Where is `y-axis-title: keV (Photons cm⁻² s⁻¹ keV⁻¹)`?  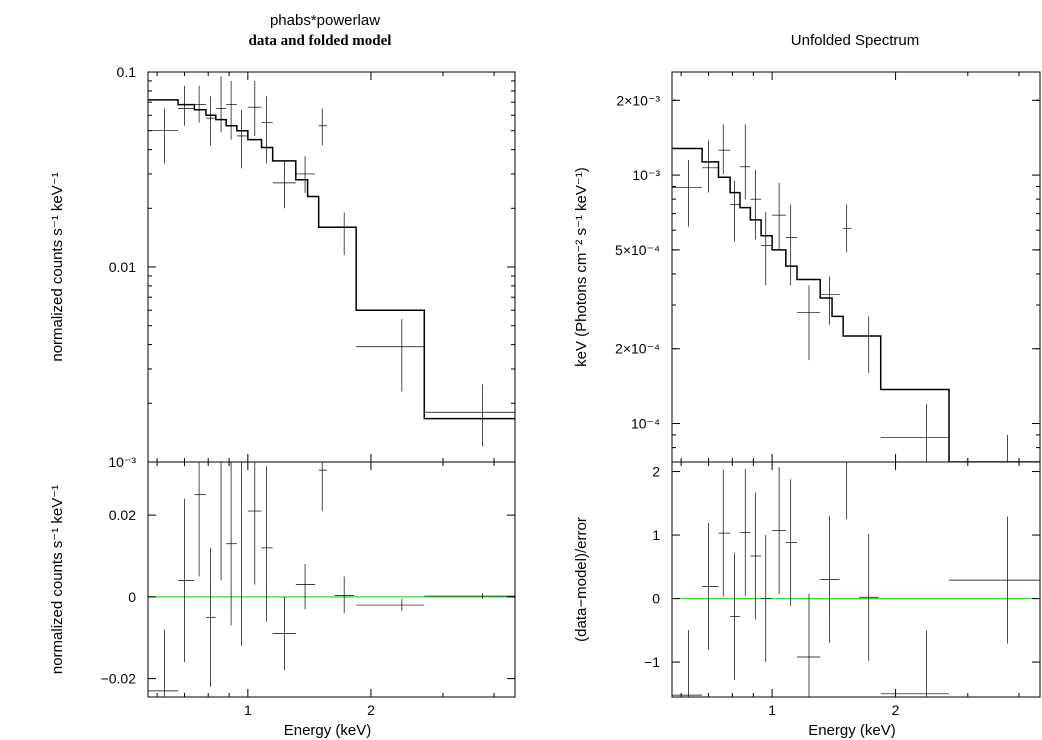
y-axis-title: keV (Photons cm⁻² s⁻¹ keV⁻¹) is located at coordinates (581, 267).